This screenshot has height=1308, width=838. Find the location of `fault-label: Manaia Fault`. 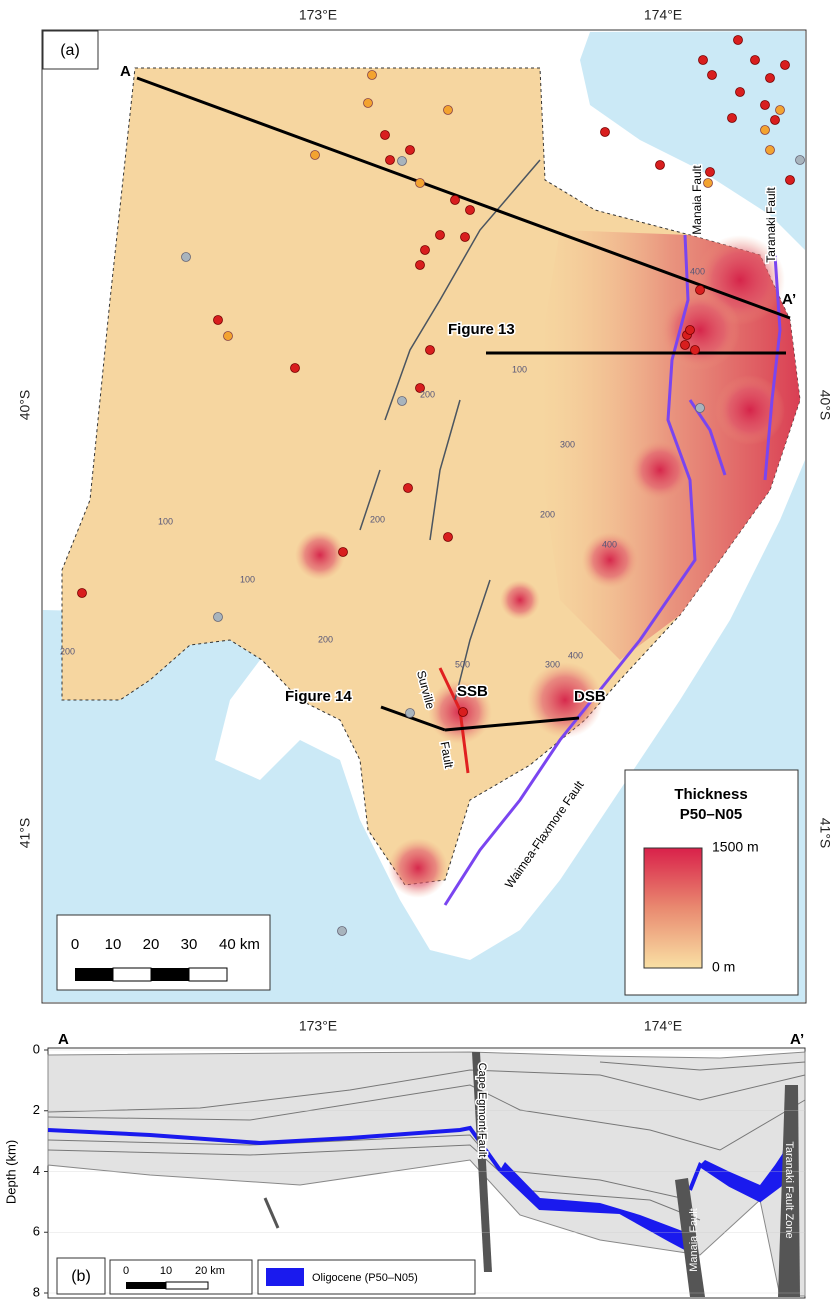

fault-label: Manaia Fault is located at coordinates (694, 1240).